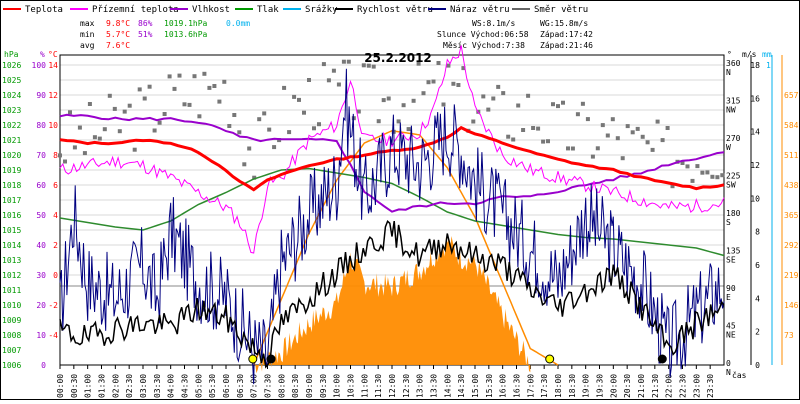 The image size is (800, 404). Describe the element at coordinates (566, 34) in the screenshot. I see `info-sunset: Západ:17:42` at that location.